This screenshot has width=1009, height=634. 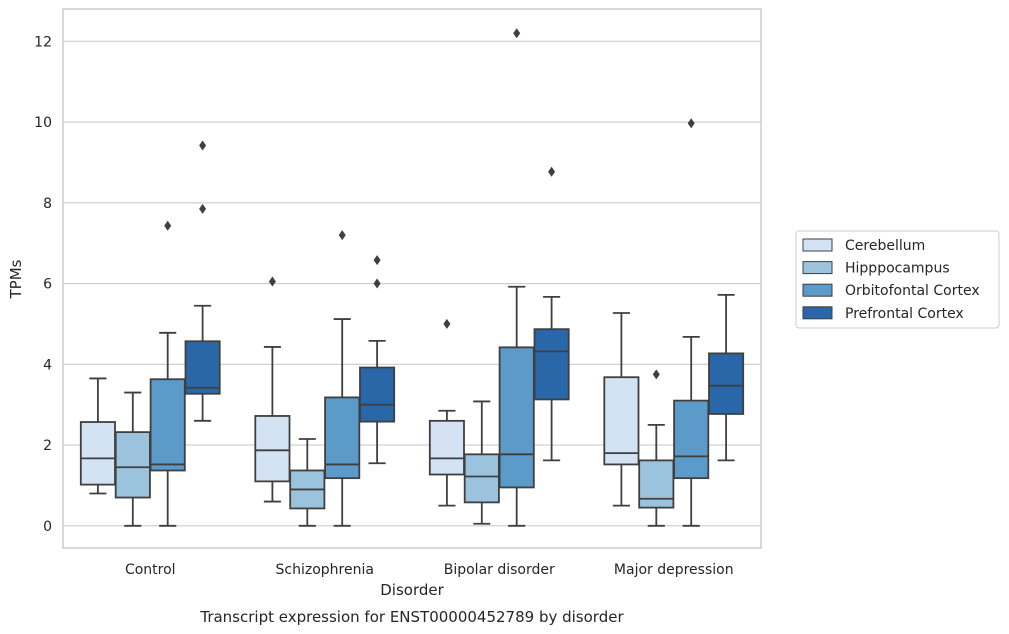 What do you see at coordinates (43, 123) in the screenshot?
I see `y-tick-label: 10` at bounding box center [43, 123].